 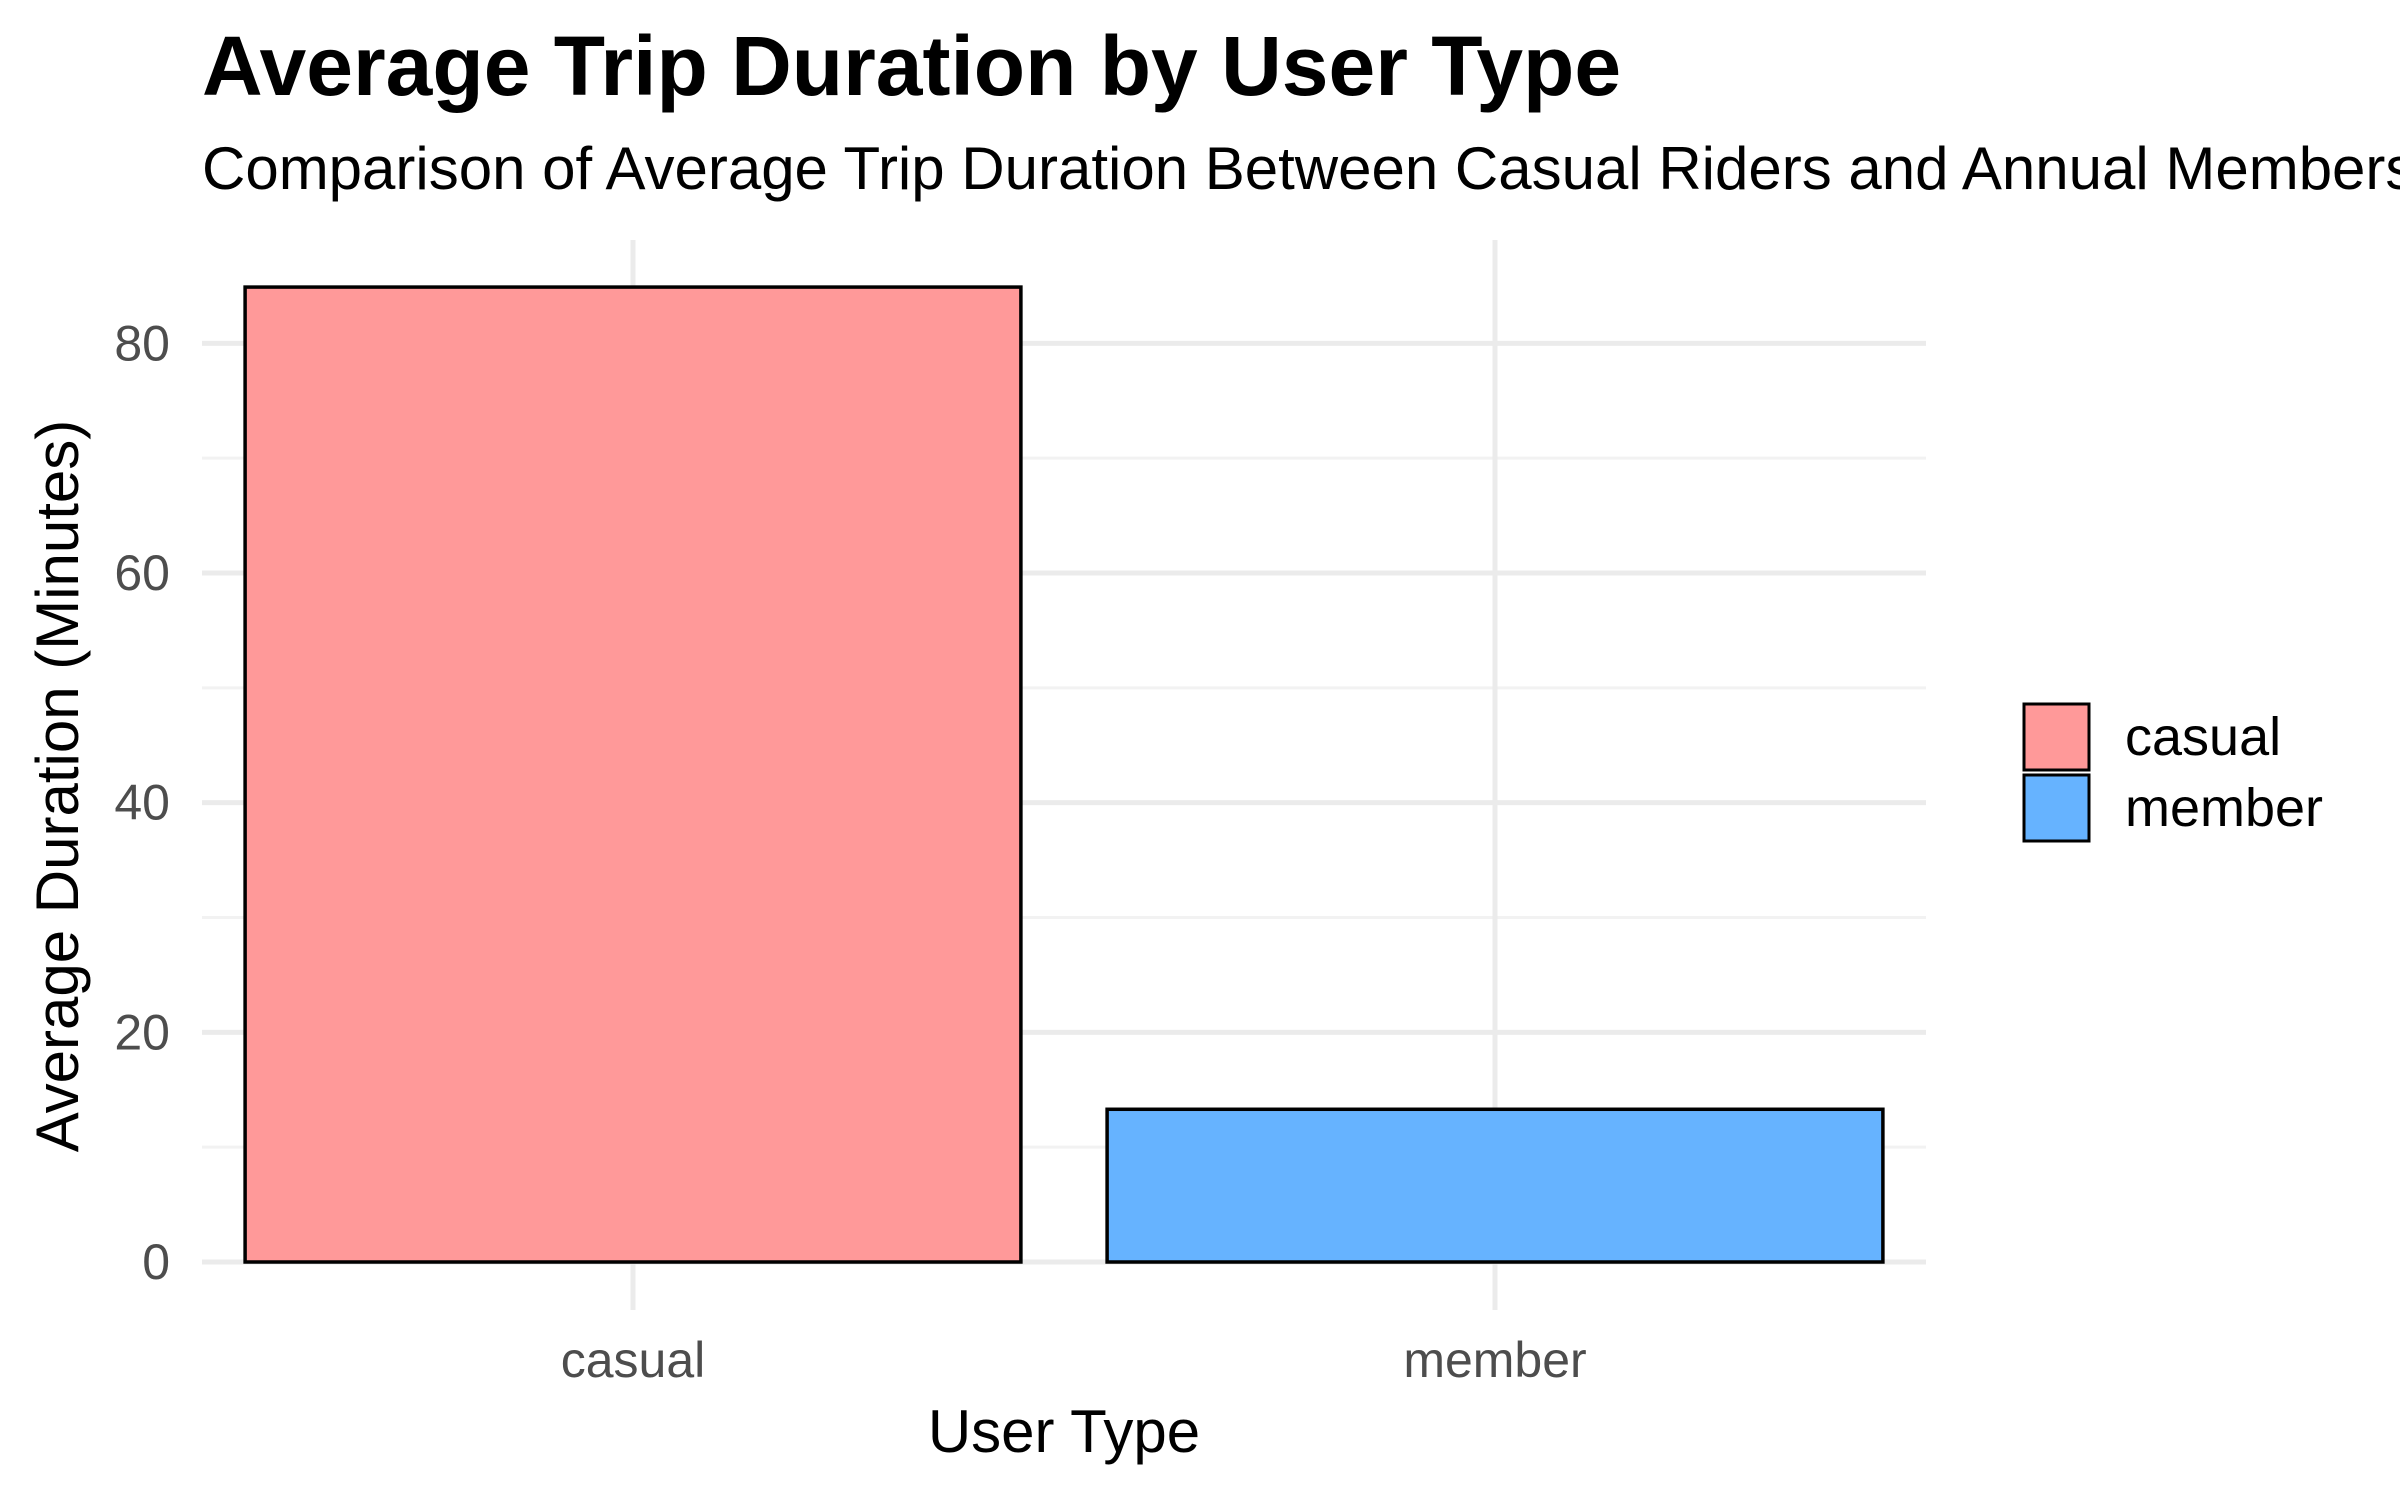 I want to click on legend-label-casual: casual, so click(x=2203, y=737).